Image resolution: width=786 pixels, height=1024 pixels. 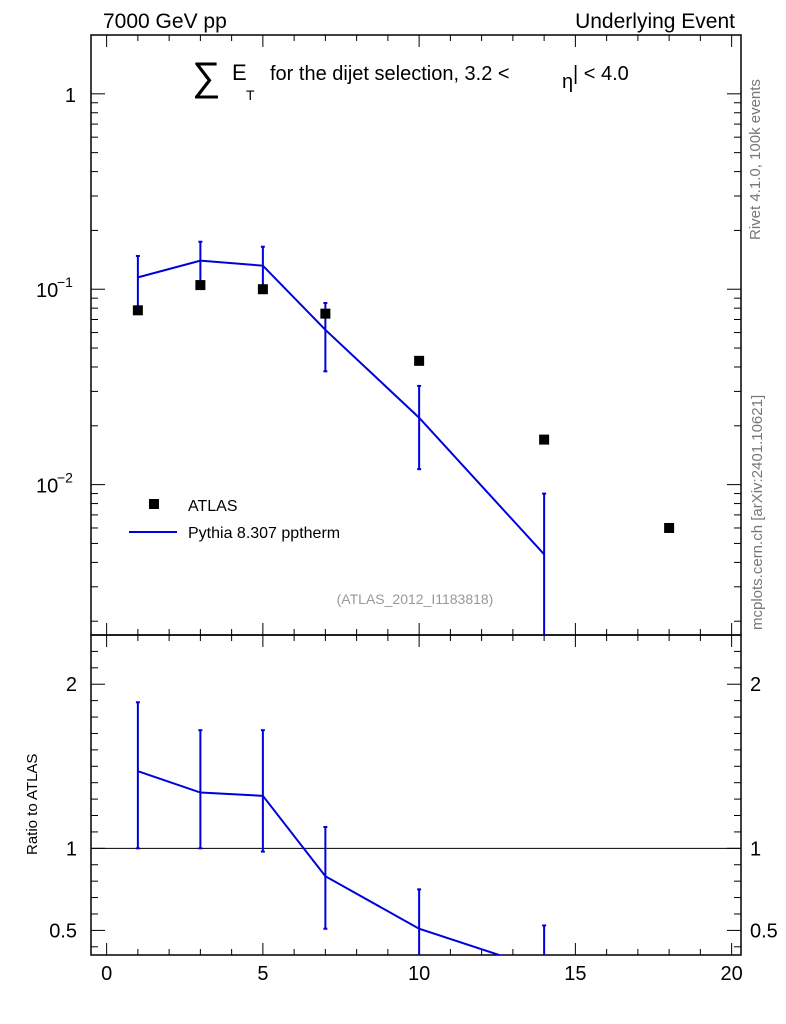 What do you see at coordinates (601, 74) in the screenshot?
I see `title-rest: | < 4.0` at bounding box center [601, 74].